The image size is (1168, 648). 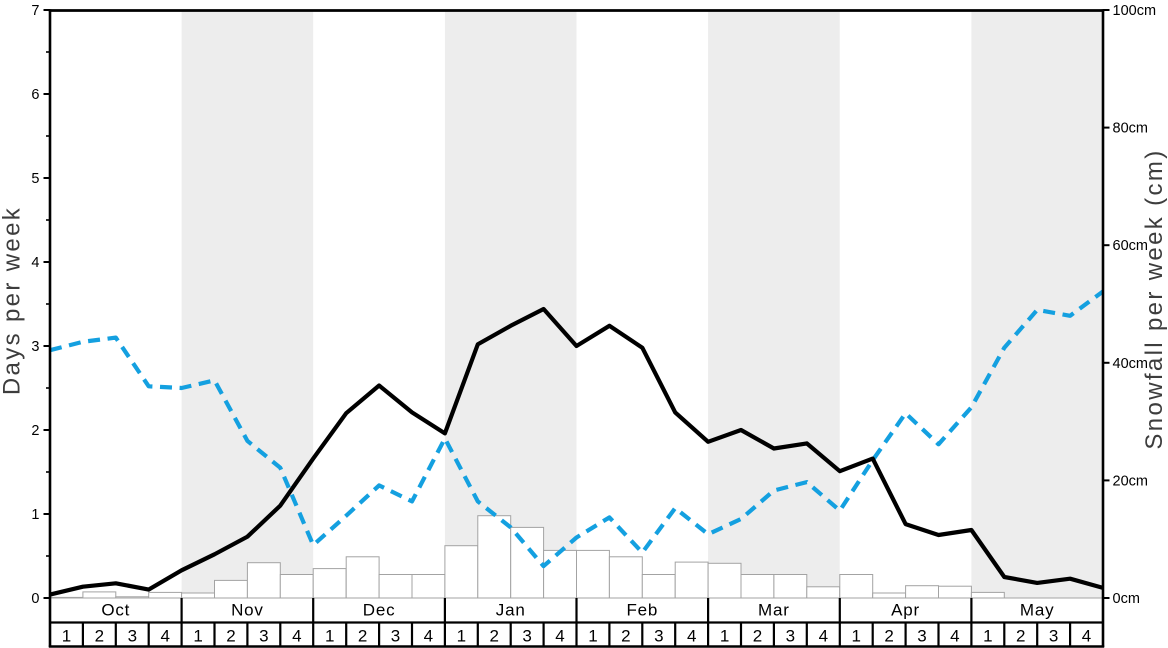 What do you see at coordinates (642, 609) in the screenshot?
I see `svg-text: Feb` at bounding box center [642, 609].